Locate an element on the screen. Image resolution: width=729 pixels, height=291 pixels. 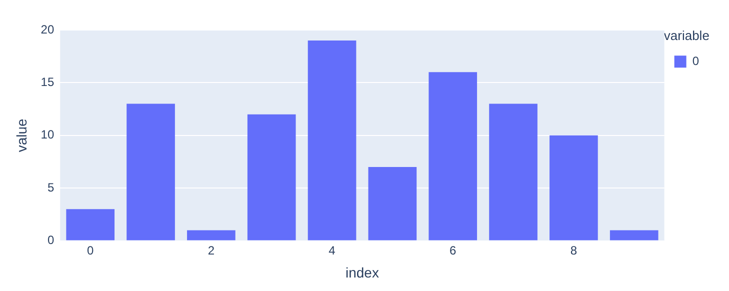
x-tick-label: 2 is located at coordinates (211, 250).